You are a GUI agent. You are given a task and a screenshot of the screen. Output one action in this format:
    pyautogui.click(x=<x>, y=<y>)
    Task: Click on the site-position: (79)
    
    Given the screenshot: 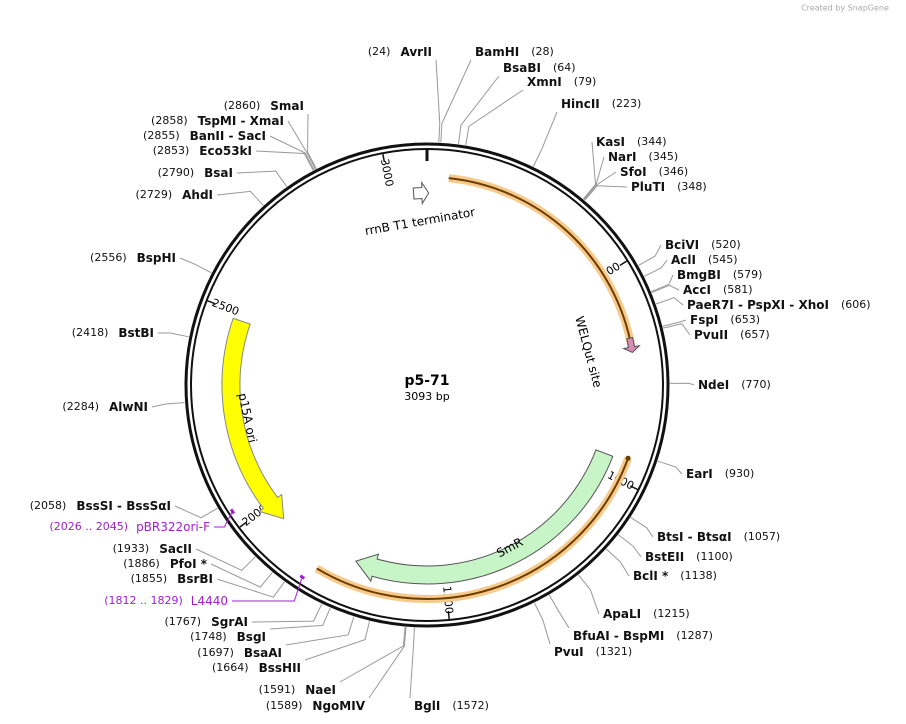 What is the action you would take?
    pyautogui.click(x=585, y=81)
    